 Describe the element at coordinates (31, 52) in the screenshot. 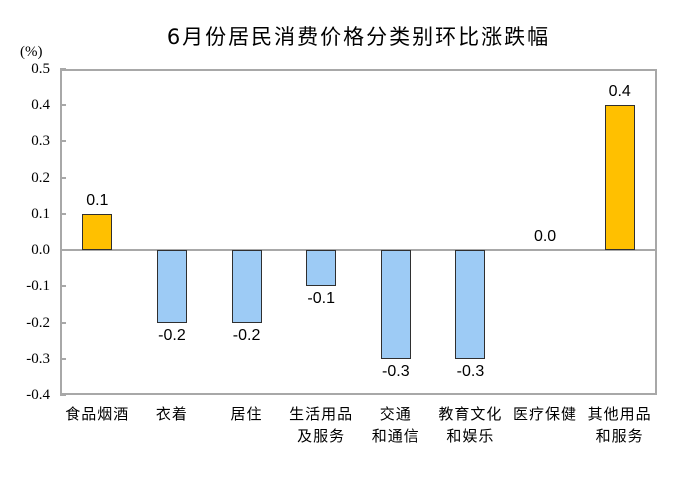

I see `y-axis-unit-label: (%)` at that location.